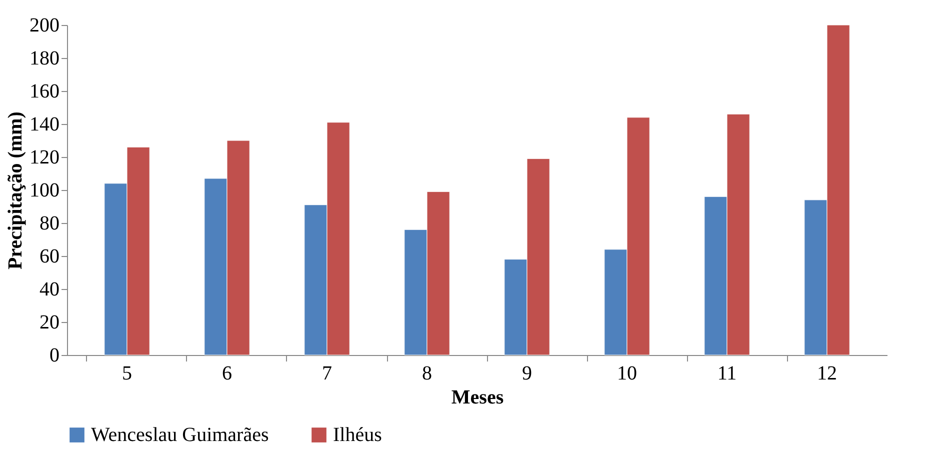 The width and height of the screenshot is (925, 474). Describe the element at coordinates (45, 91) in the screenshot. I see `y-tick-label: 160` at that location.